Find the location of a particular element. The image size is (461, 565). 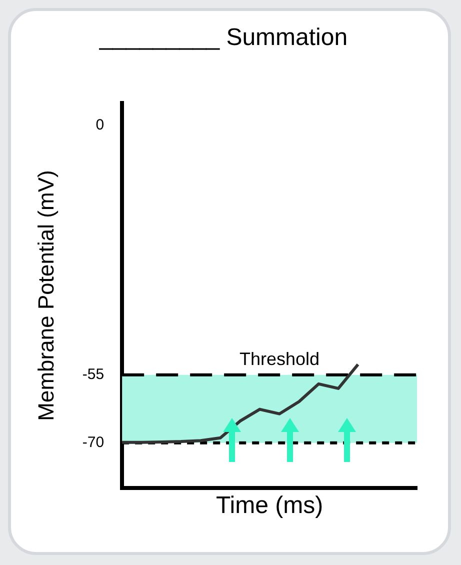

y-tick-label: -55 is located at coordinates (93, 374).